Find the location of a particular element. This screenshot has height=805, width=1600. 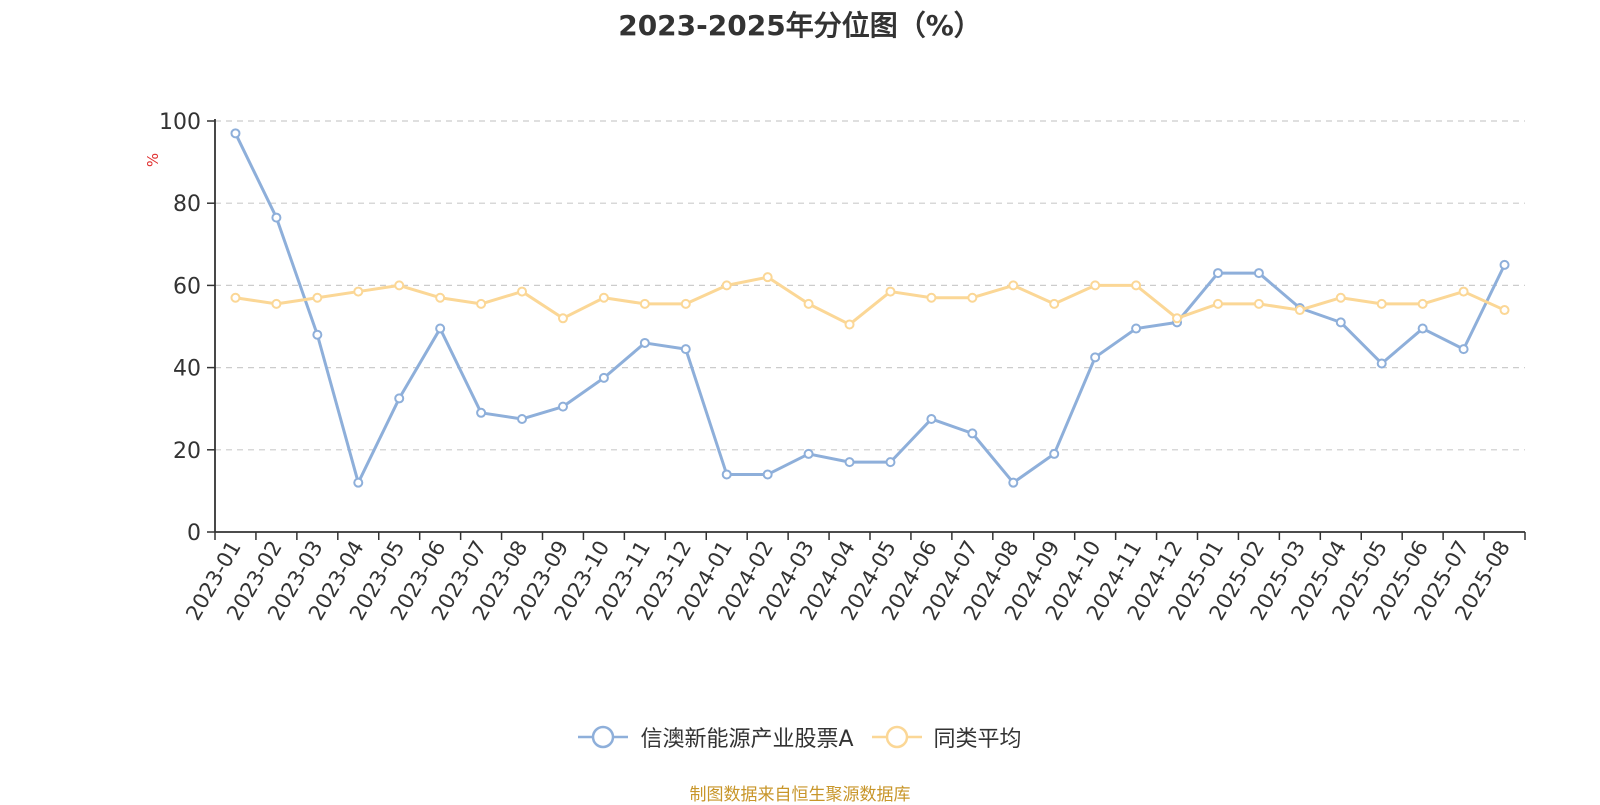

y-tick-label-0: 0 is located at coordinates (194, 533).